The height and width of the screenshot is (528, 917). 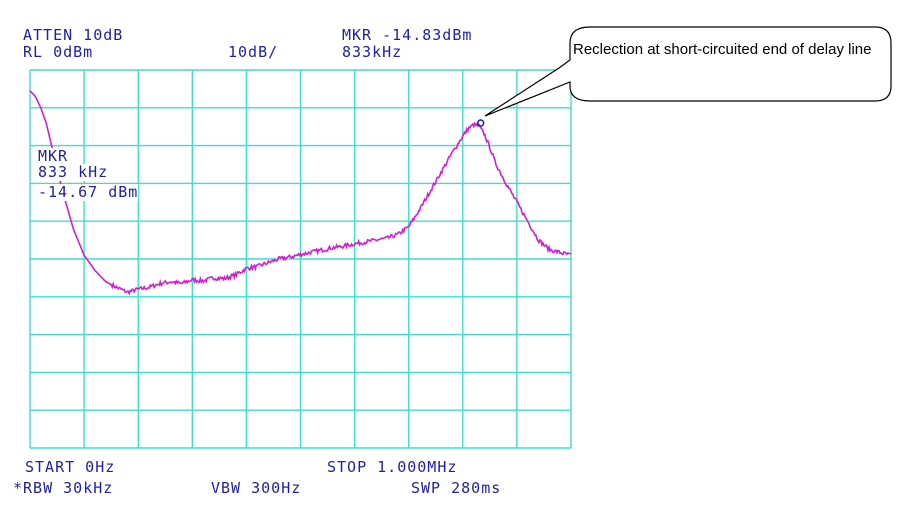 What do you see at coordinates (70, 467) in the screenshot?
I see `start-freq-label: START 0Hz` at bounding box center [70, 467].